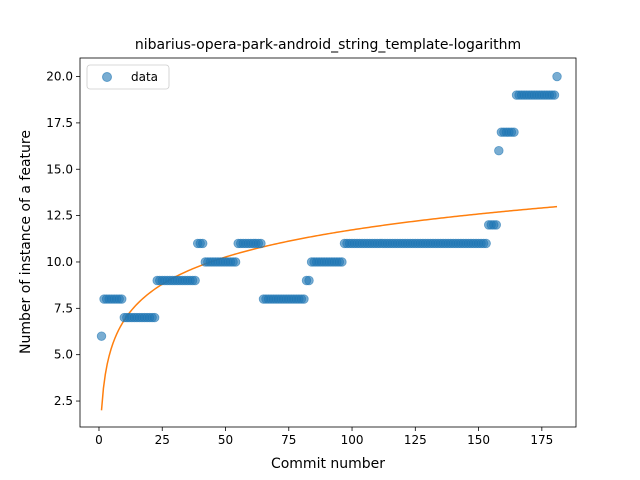 The width and height of the screenshot is (640, 480). What do you see at coordinates (288, 440) in the screenshot?
I see `x-tick-label: 75` at bounding box center [288, 440].